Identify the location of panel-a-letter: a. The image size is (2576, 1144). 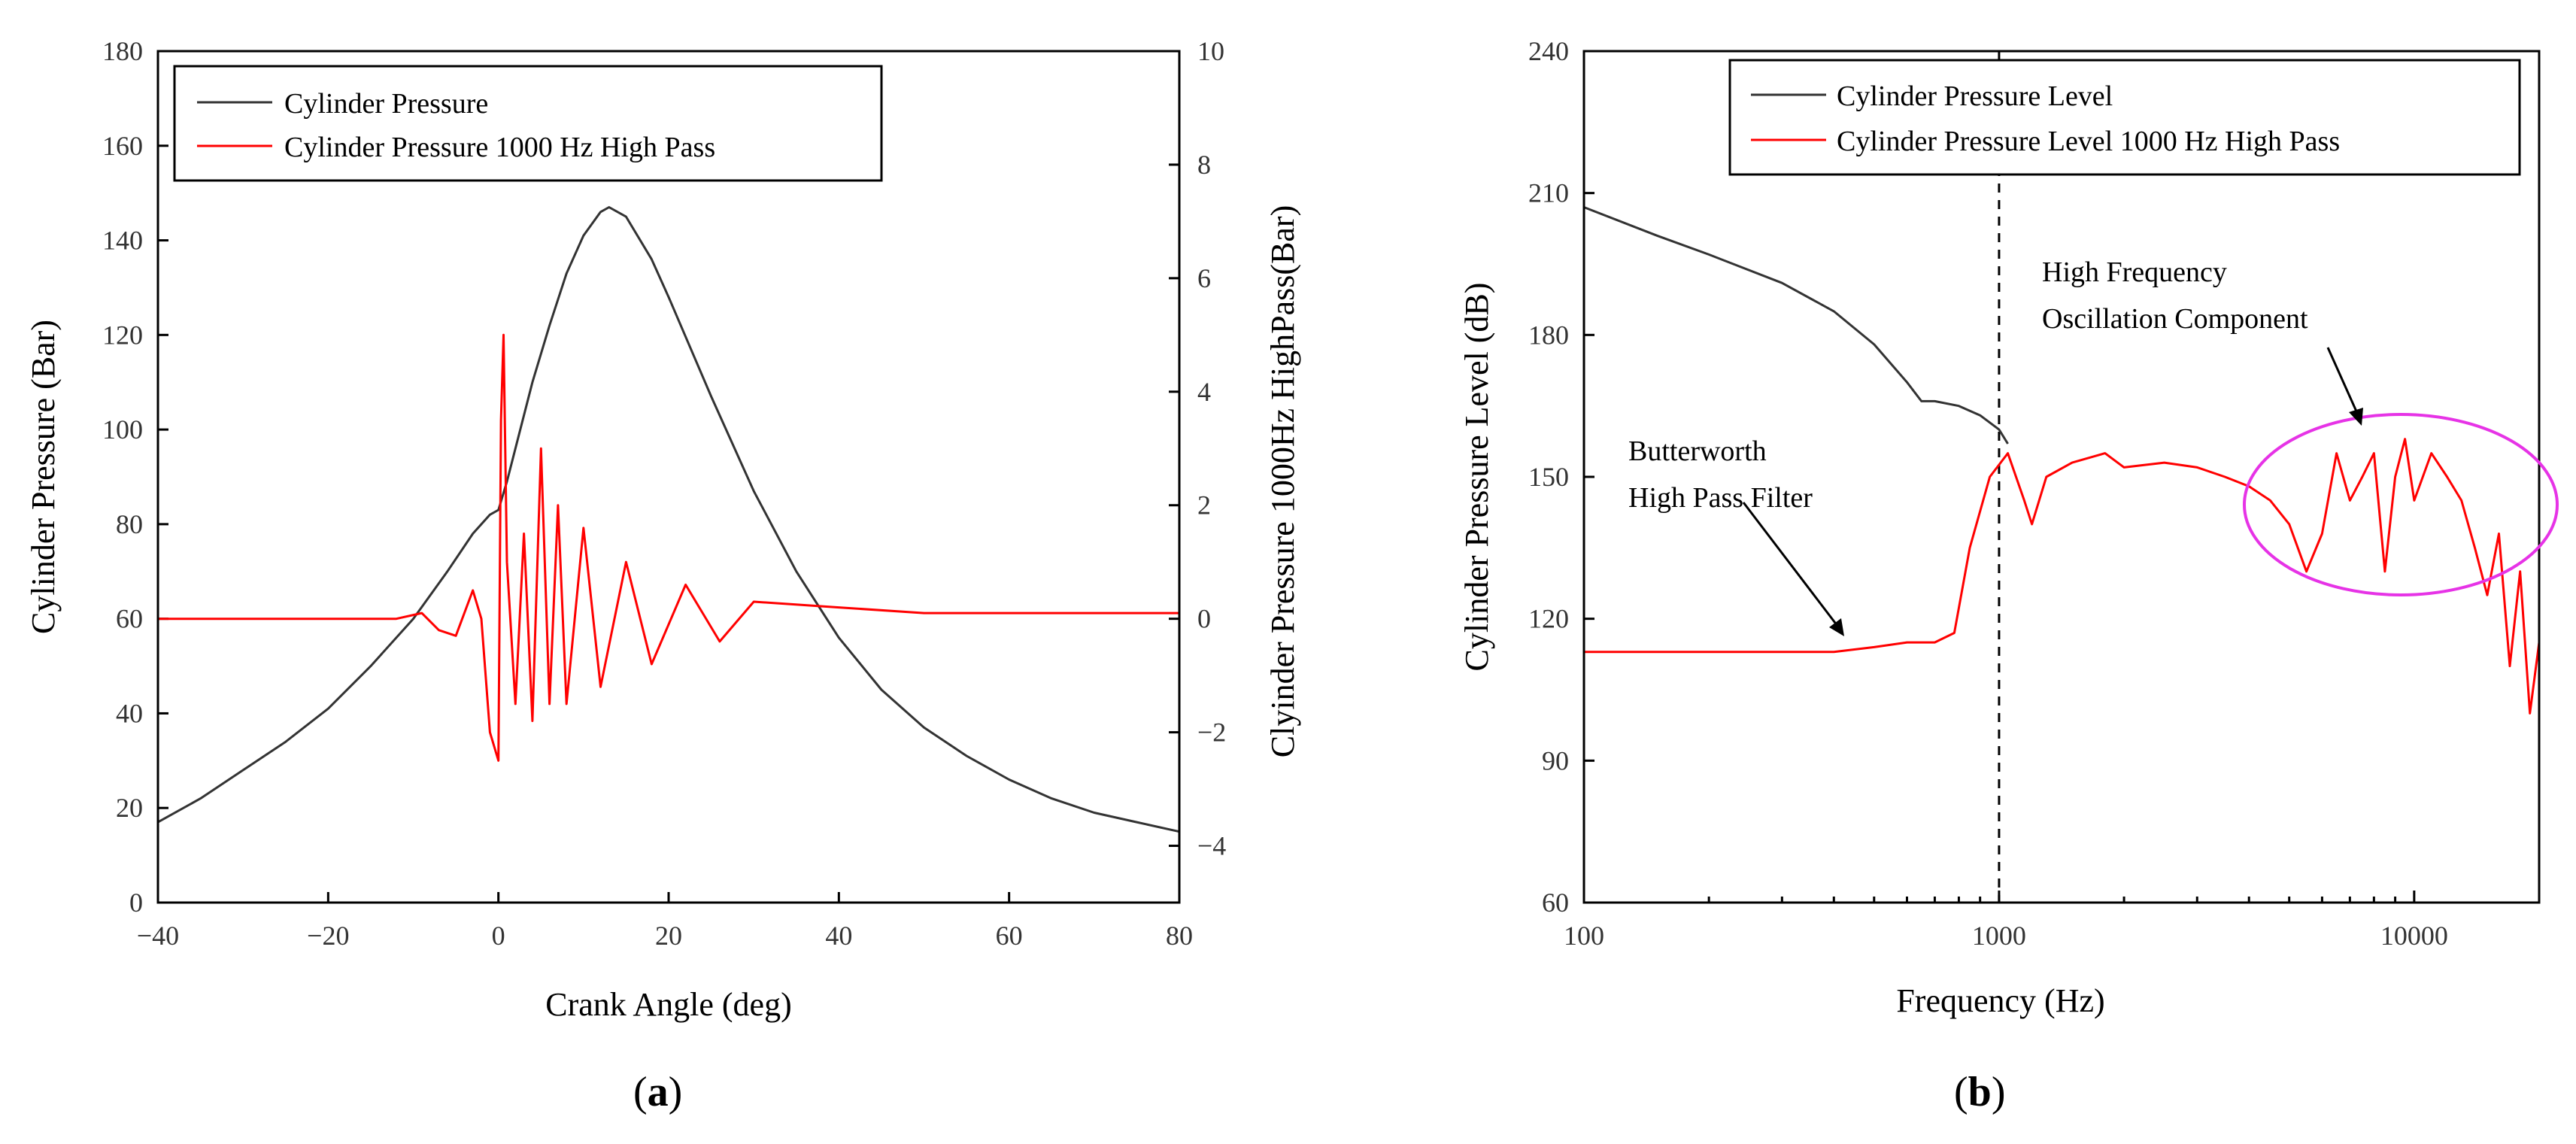
(658, 1092).